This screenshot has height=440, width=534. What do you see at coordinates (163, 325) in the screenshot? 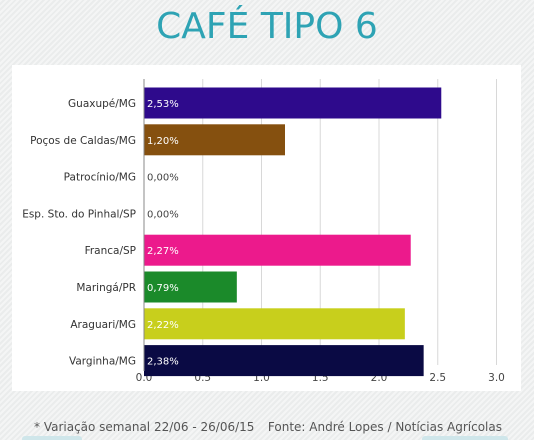
I see `data-label: 2,22%` at bounding box center [163, 325].